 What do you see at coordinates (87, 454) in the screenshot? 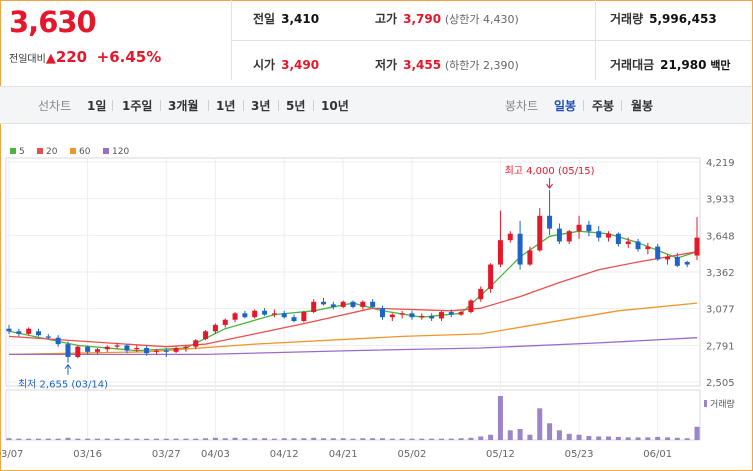
I see `x-tick-label: 03/16` at bounding box center [87, 454].